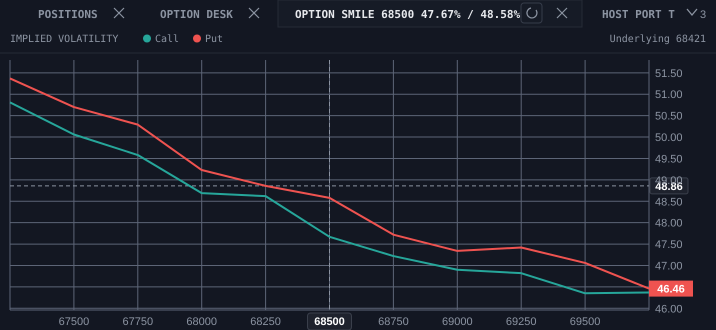 The height and width of the screenshot is (330, 716). I want to click on y-tick-label: 48.00, so click(669, 224).